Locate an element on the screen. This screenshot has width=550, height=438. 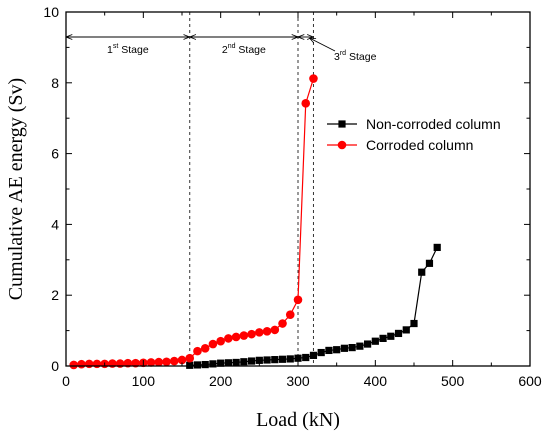
x-axis-label: Load (kN) is located at coordinates (298, 420).